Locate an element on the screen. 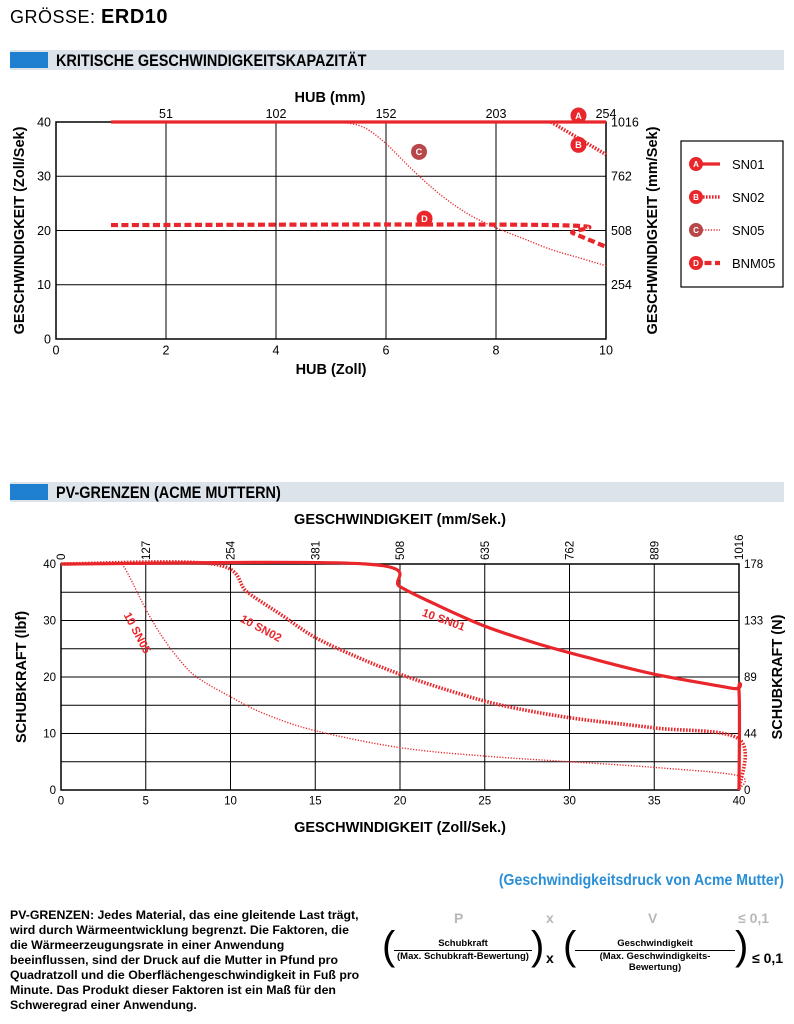  formula-p: P is located at coordinates (459, 918).